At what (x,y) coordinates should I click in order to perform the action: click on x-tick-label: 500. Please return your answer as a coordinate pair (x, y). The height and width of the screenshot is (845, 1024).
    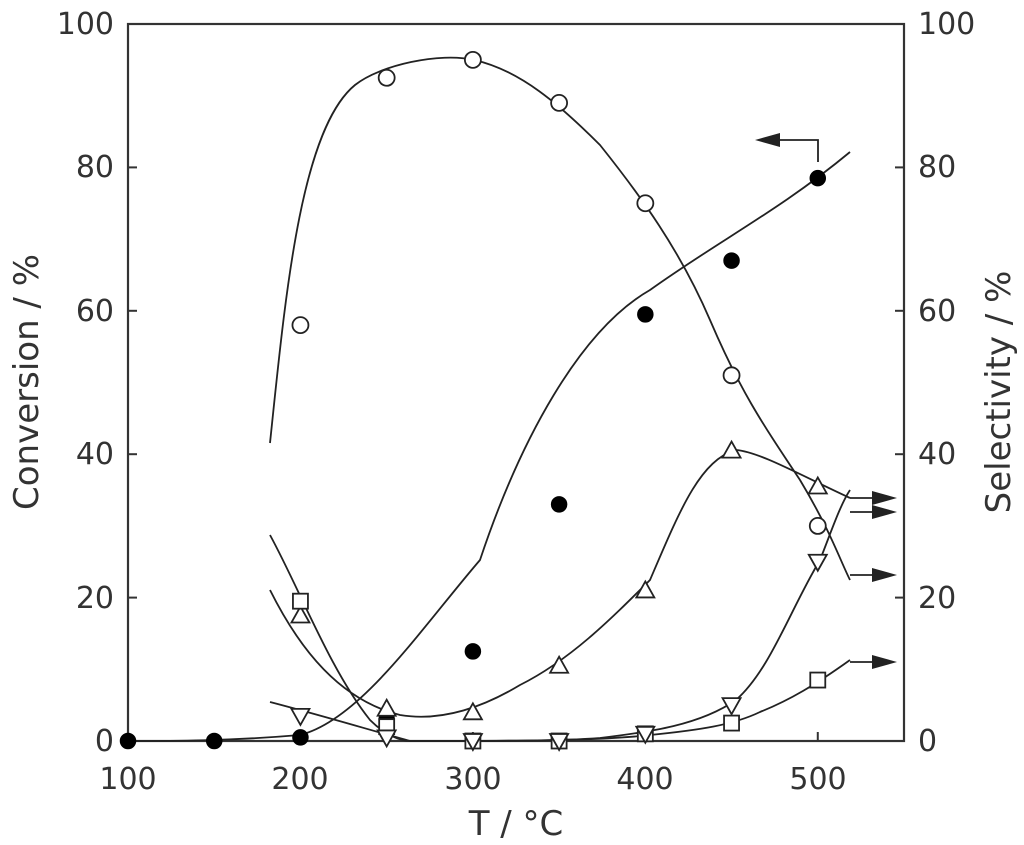
    Looking at the image, I should click on (817, 779).